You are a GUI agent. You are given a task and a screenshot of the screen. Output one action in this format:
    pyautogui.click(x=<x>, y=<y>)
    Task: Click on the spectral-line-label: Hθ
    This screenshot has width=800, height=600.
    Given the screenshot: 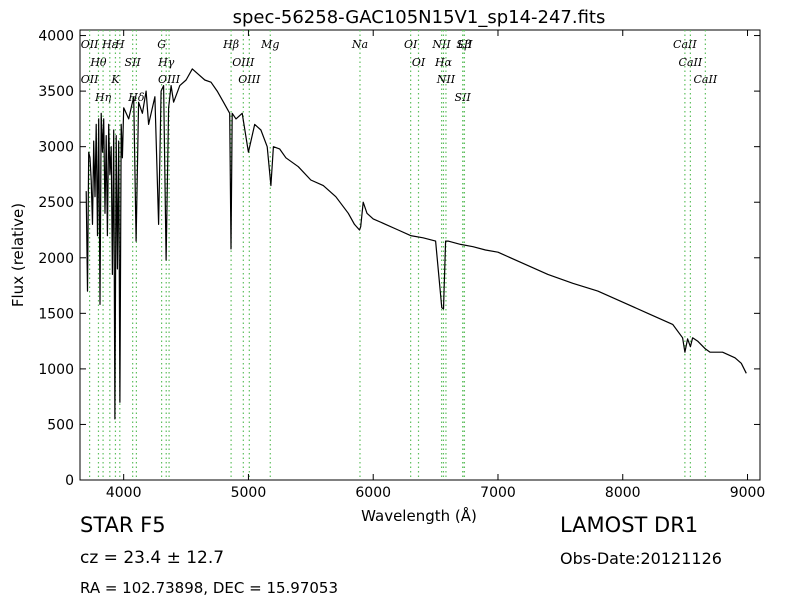 What is the action you would take?
    pyautogui.click(x=98, y=62)
    